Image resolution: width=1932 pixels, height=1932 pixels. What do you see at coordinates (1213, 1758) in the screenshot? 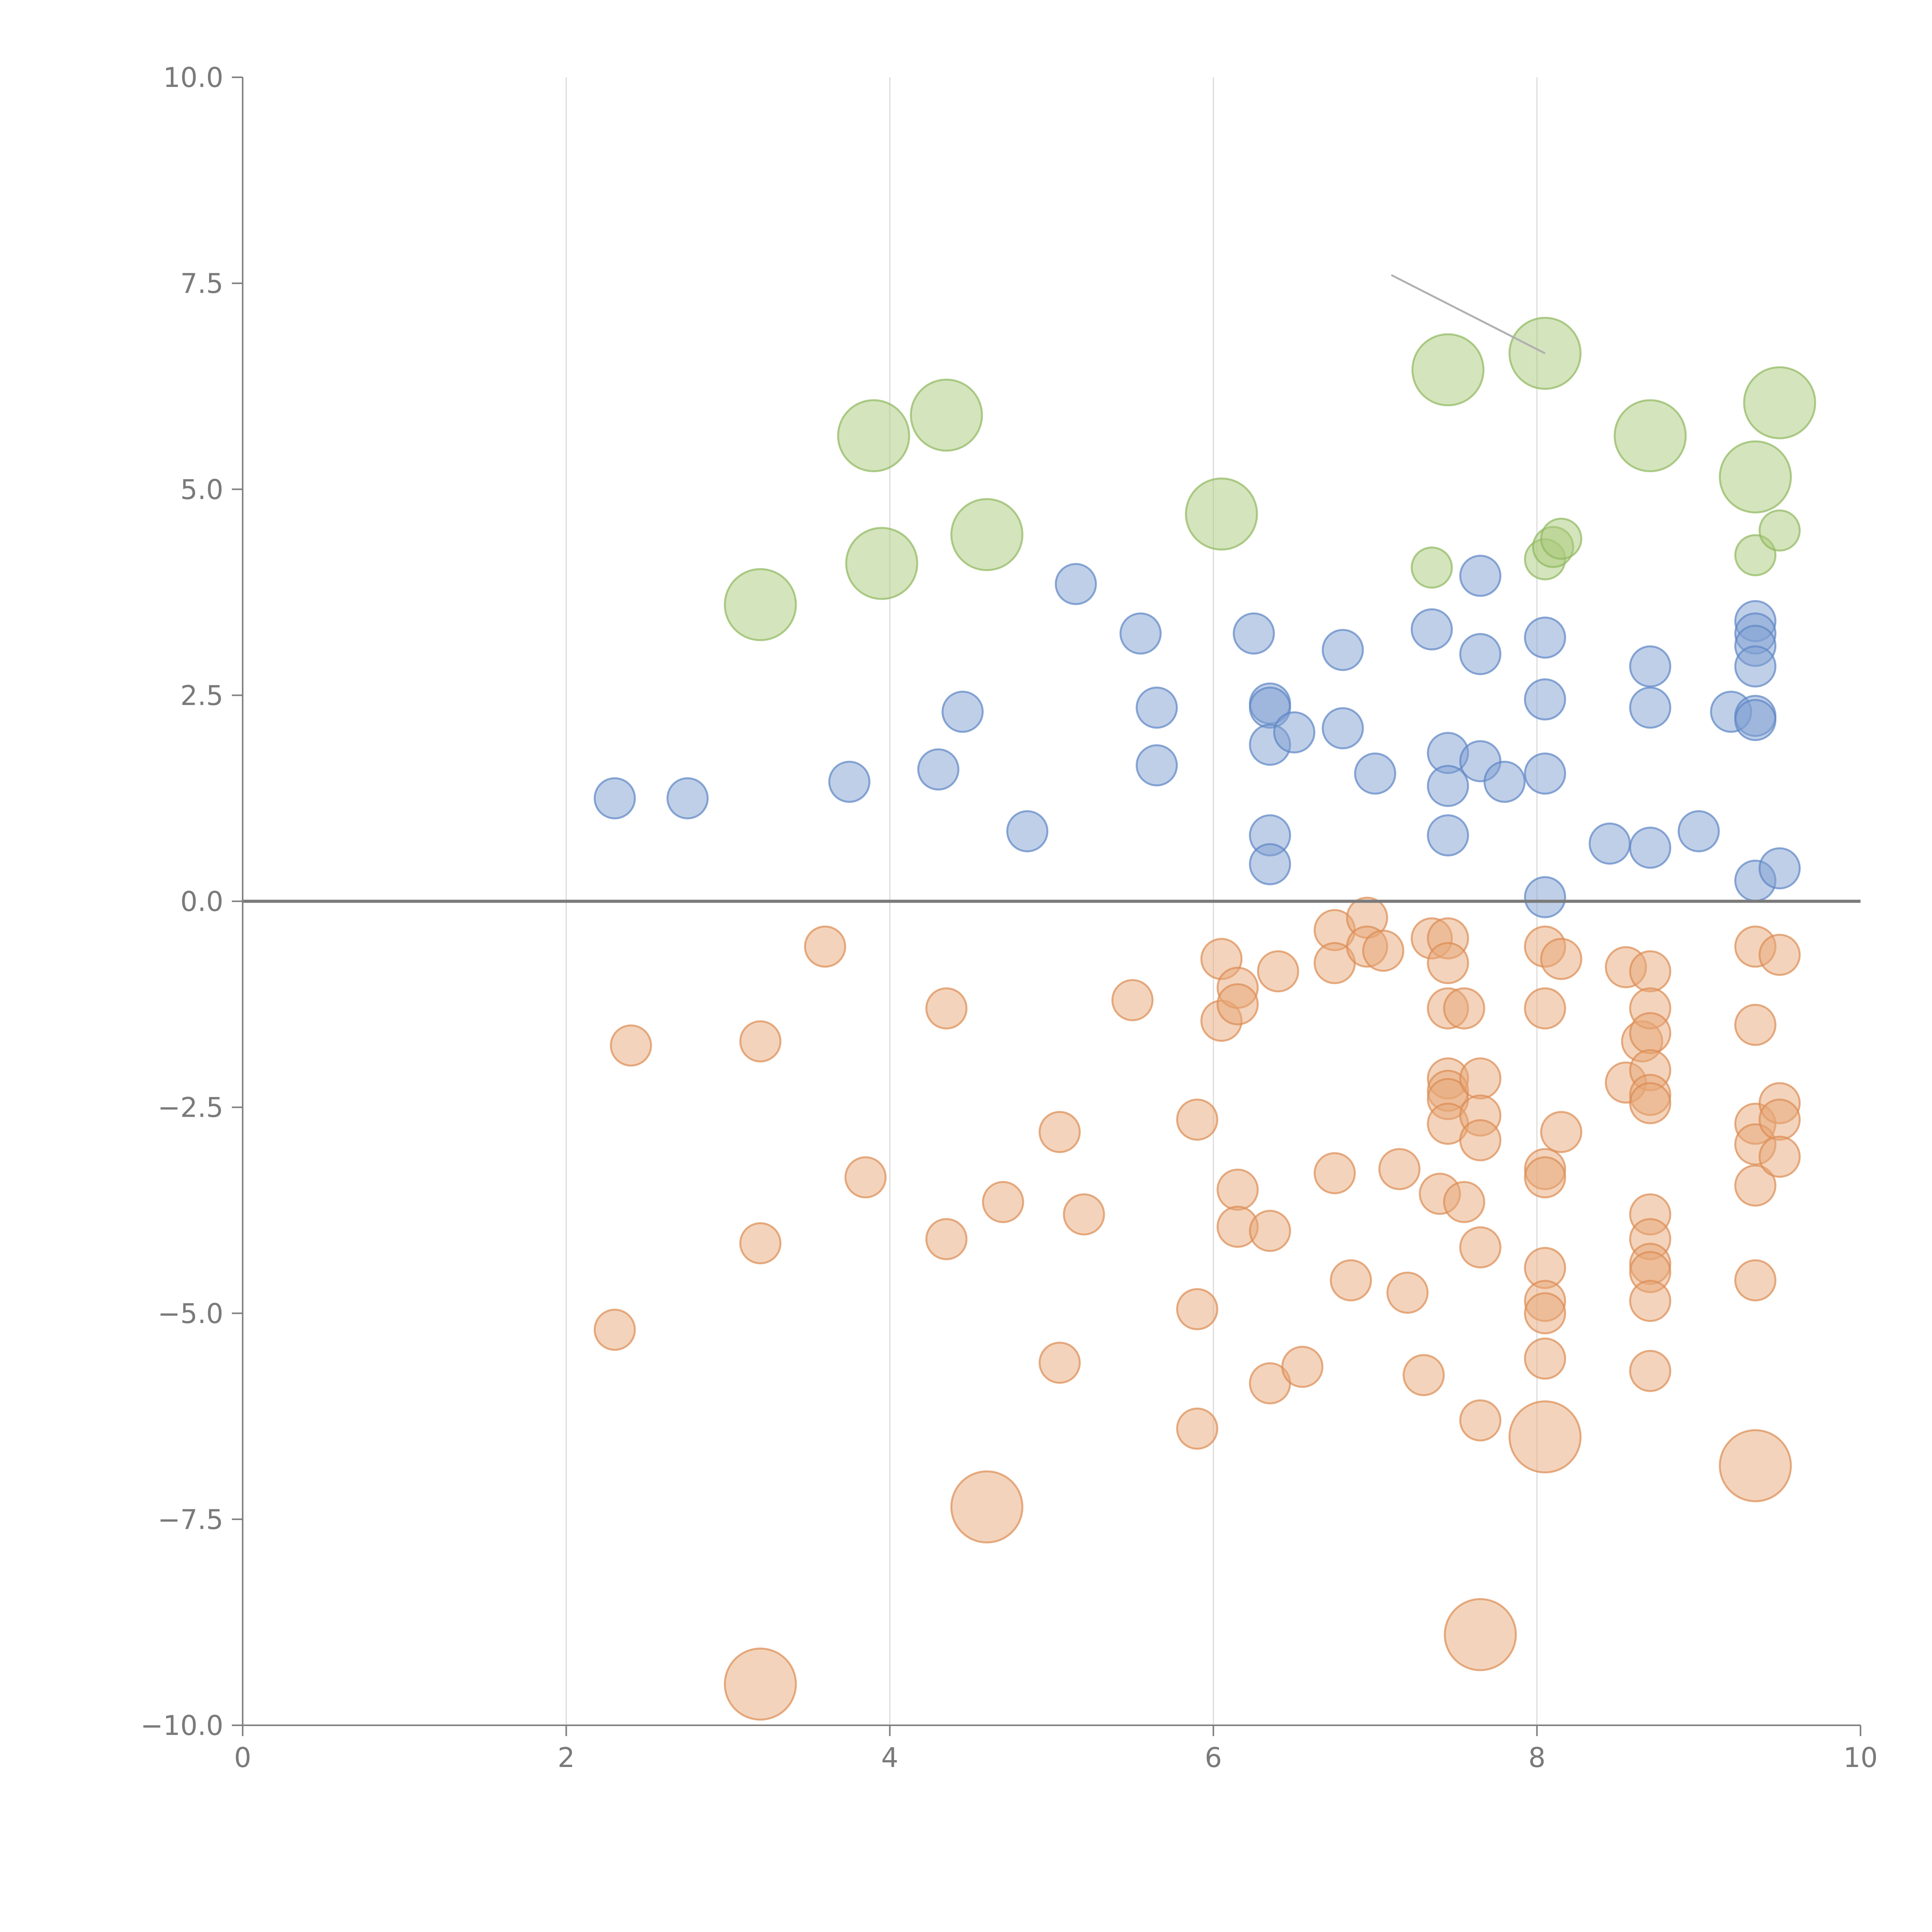
I see `x-tick-label: 6` at bounding box center [1213, 1758].